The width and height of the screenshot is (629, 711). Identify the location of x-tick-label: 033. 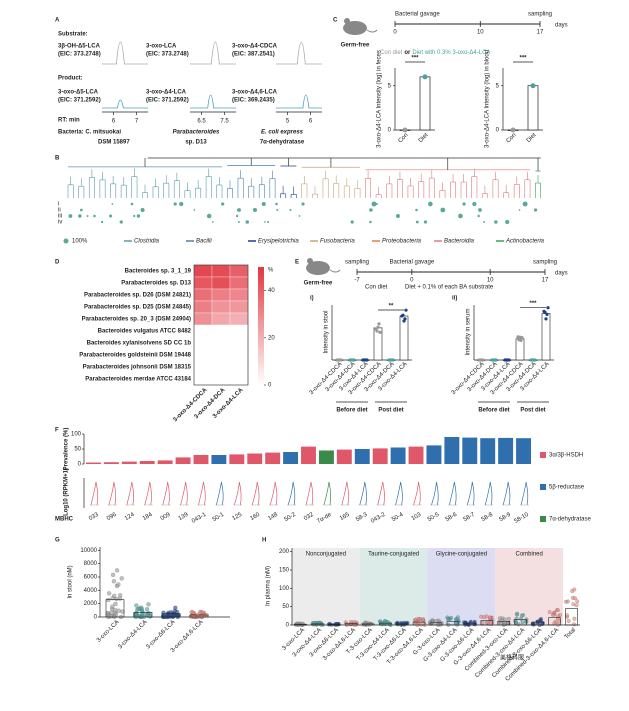
(94, 517).